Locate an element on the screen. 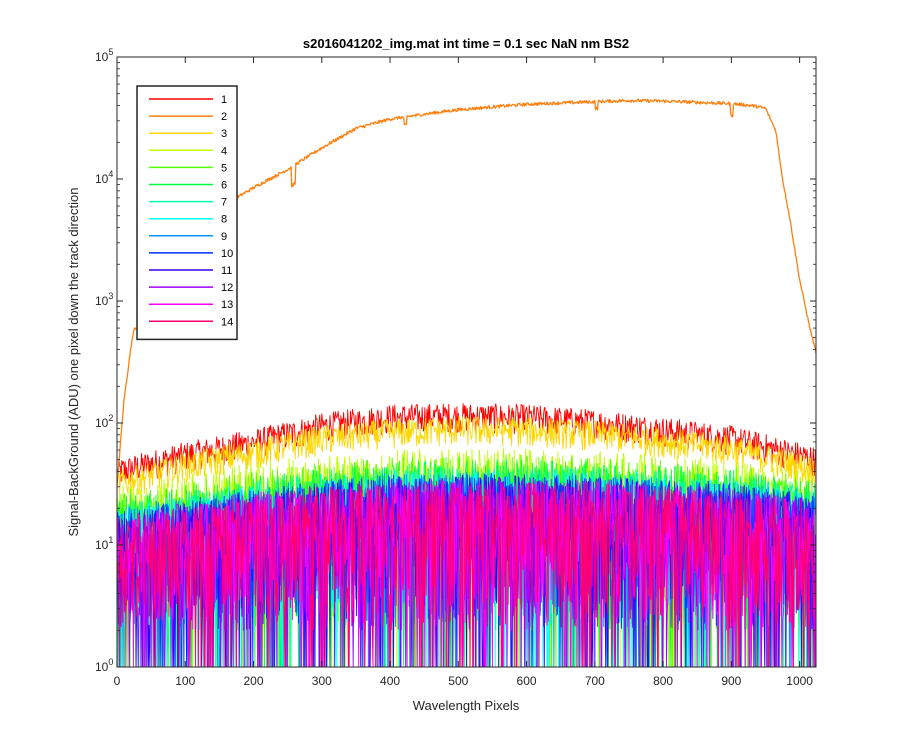  legend-label-12: 12 is located at coordinates (227, 288).